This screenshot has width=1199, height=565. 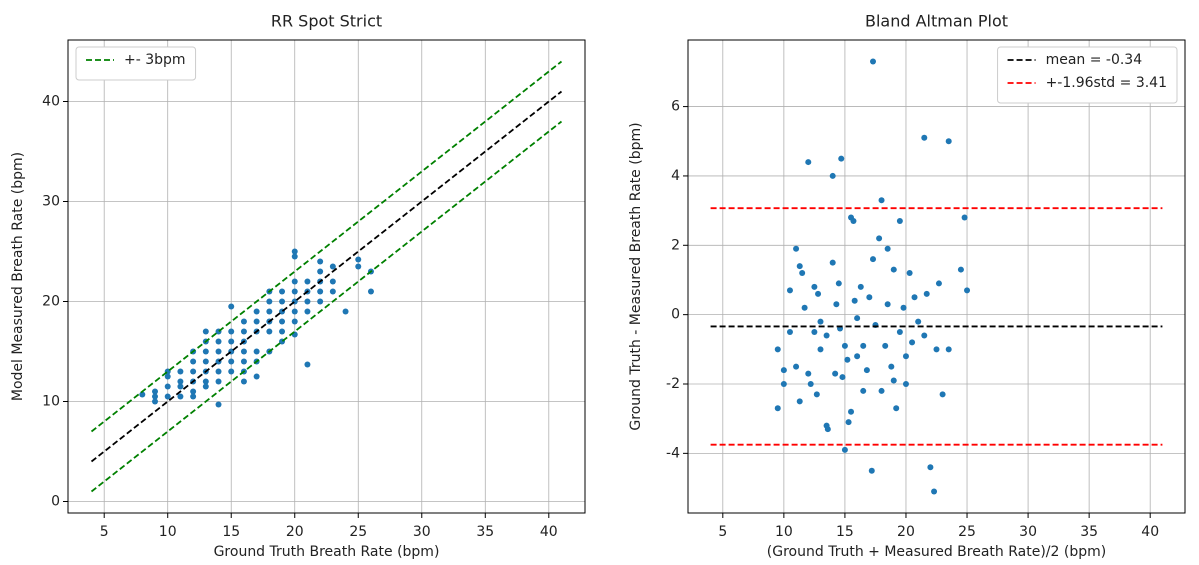 What do you see at coordinates (722, 532) in the screenshot?
I see `x-tick-label: 5` at bounding box center [722, 532].